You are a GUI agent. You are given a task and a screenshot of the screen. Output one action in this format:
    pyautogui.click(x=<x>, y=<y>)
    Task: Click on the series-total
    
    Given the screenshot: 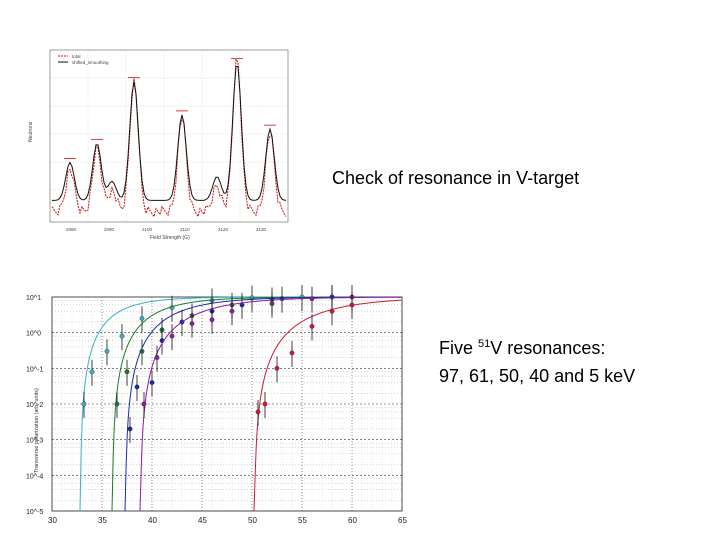 What is the action you would take?
    pyautogui.click(x=169, y=137)
    